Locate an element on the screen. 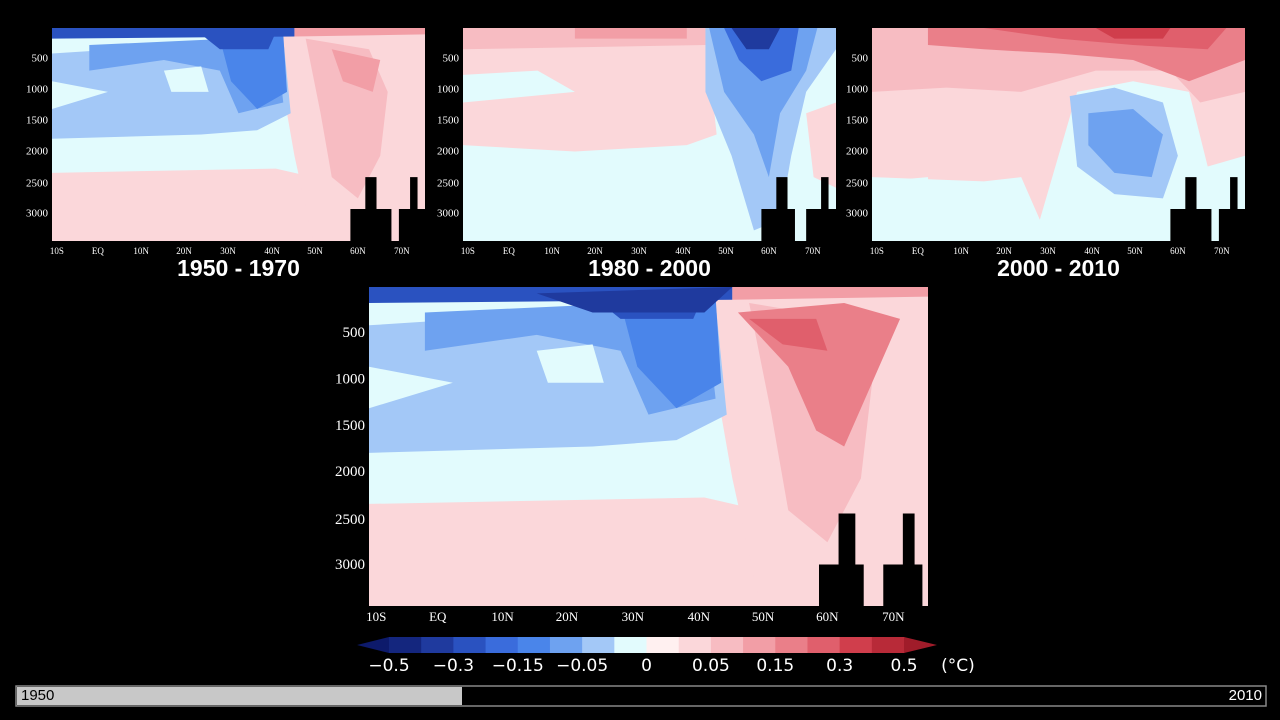 Image resolution: width=1280 pixels, height=720 pixels. panel-title: 1950 - 1970 is located at coordinates (238, 268).